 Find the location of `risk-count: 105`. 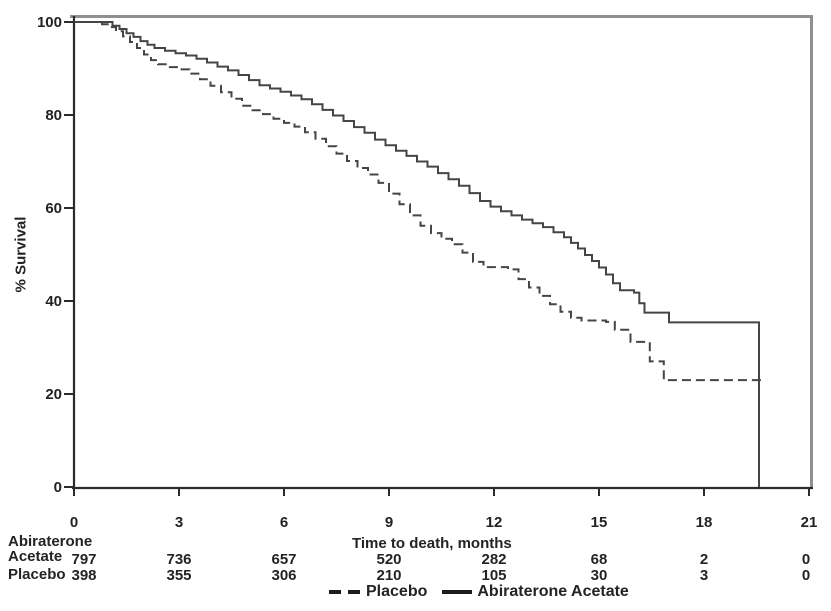

risk-count: 105 is located at coordinates (494, 575).